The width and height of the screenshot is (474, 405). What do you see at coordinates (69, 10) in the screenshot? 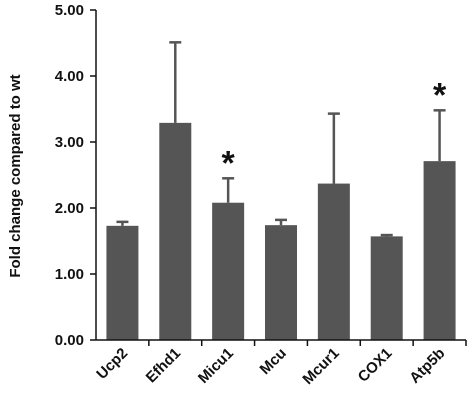
I see `y-tick-label: 5.00` at bounding box center [69, 10].